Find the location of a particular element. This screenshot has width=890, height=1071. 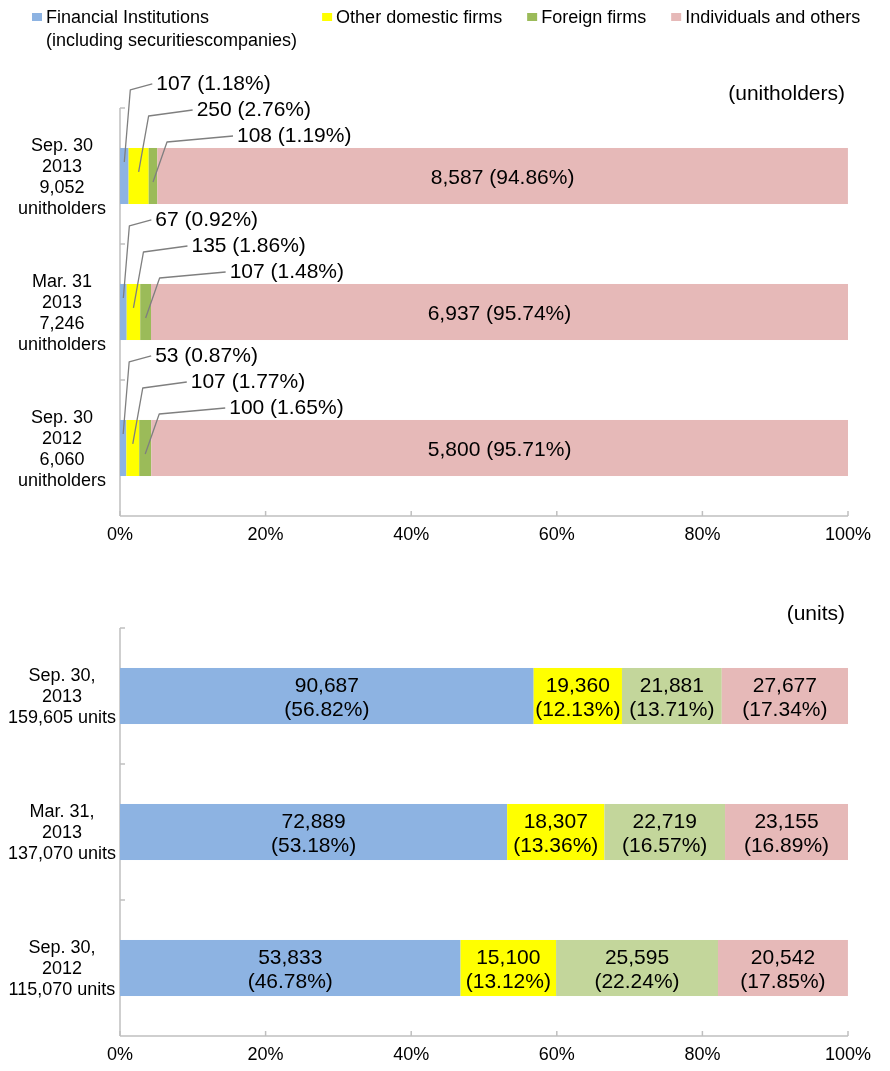

data-label: 5,800 (95.71%) is located at coordinates (499, 448).